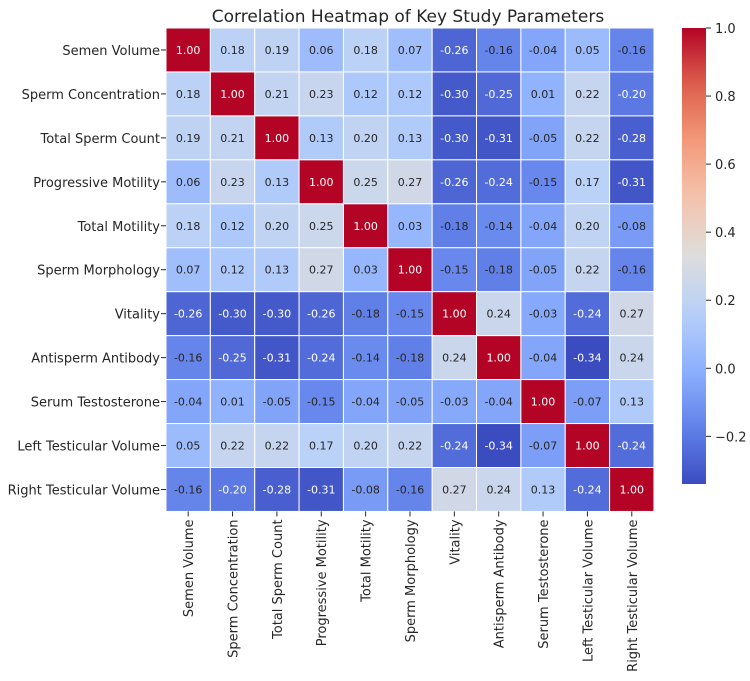 The width and height of the screenshot is (750, 681). Describe the element at coordinates (88, 447) in the screenshot. I see `y-tick-label: Left Testicular Volume` at that location.